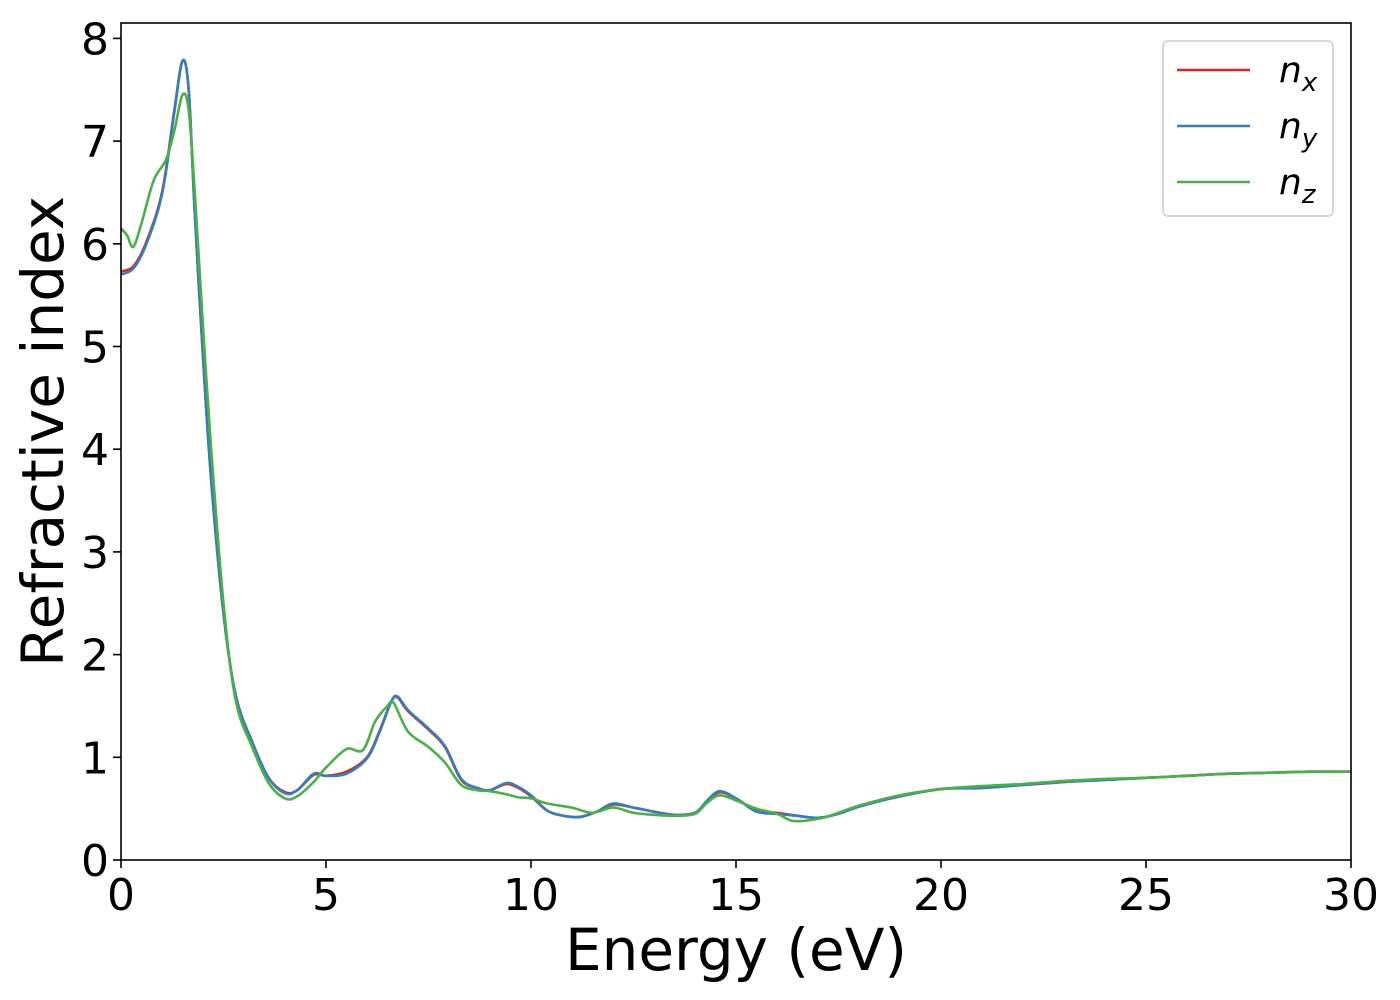  What do you see at coordinates (95, 758) in the screenshot?
I see `y-tick-label: 1` at bounding box center [95, 758].